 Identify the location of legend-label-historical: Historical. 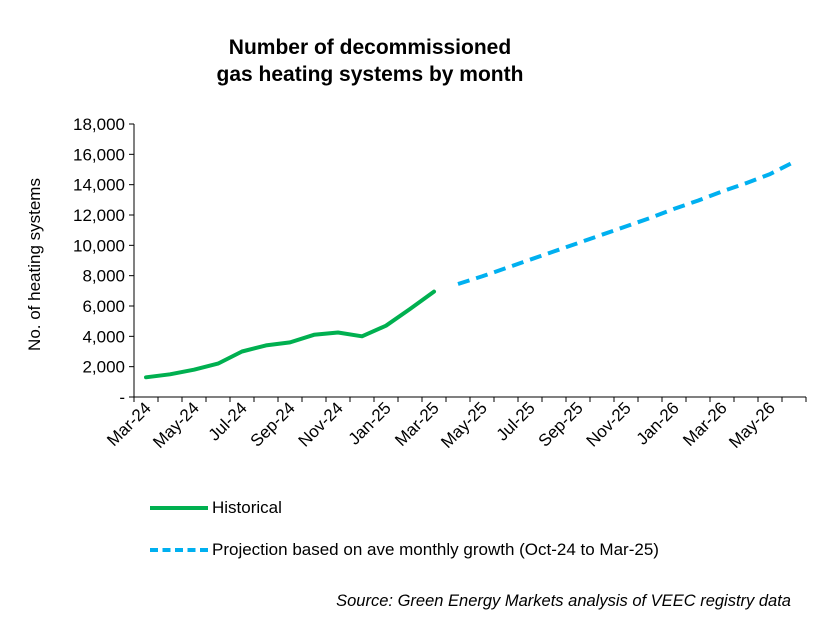
(247, 507).